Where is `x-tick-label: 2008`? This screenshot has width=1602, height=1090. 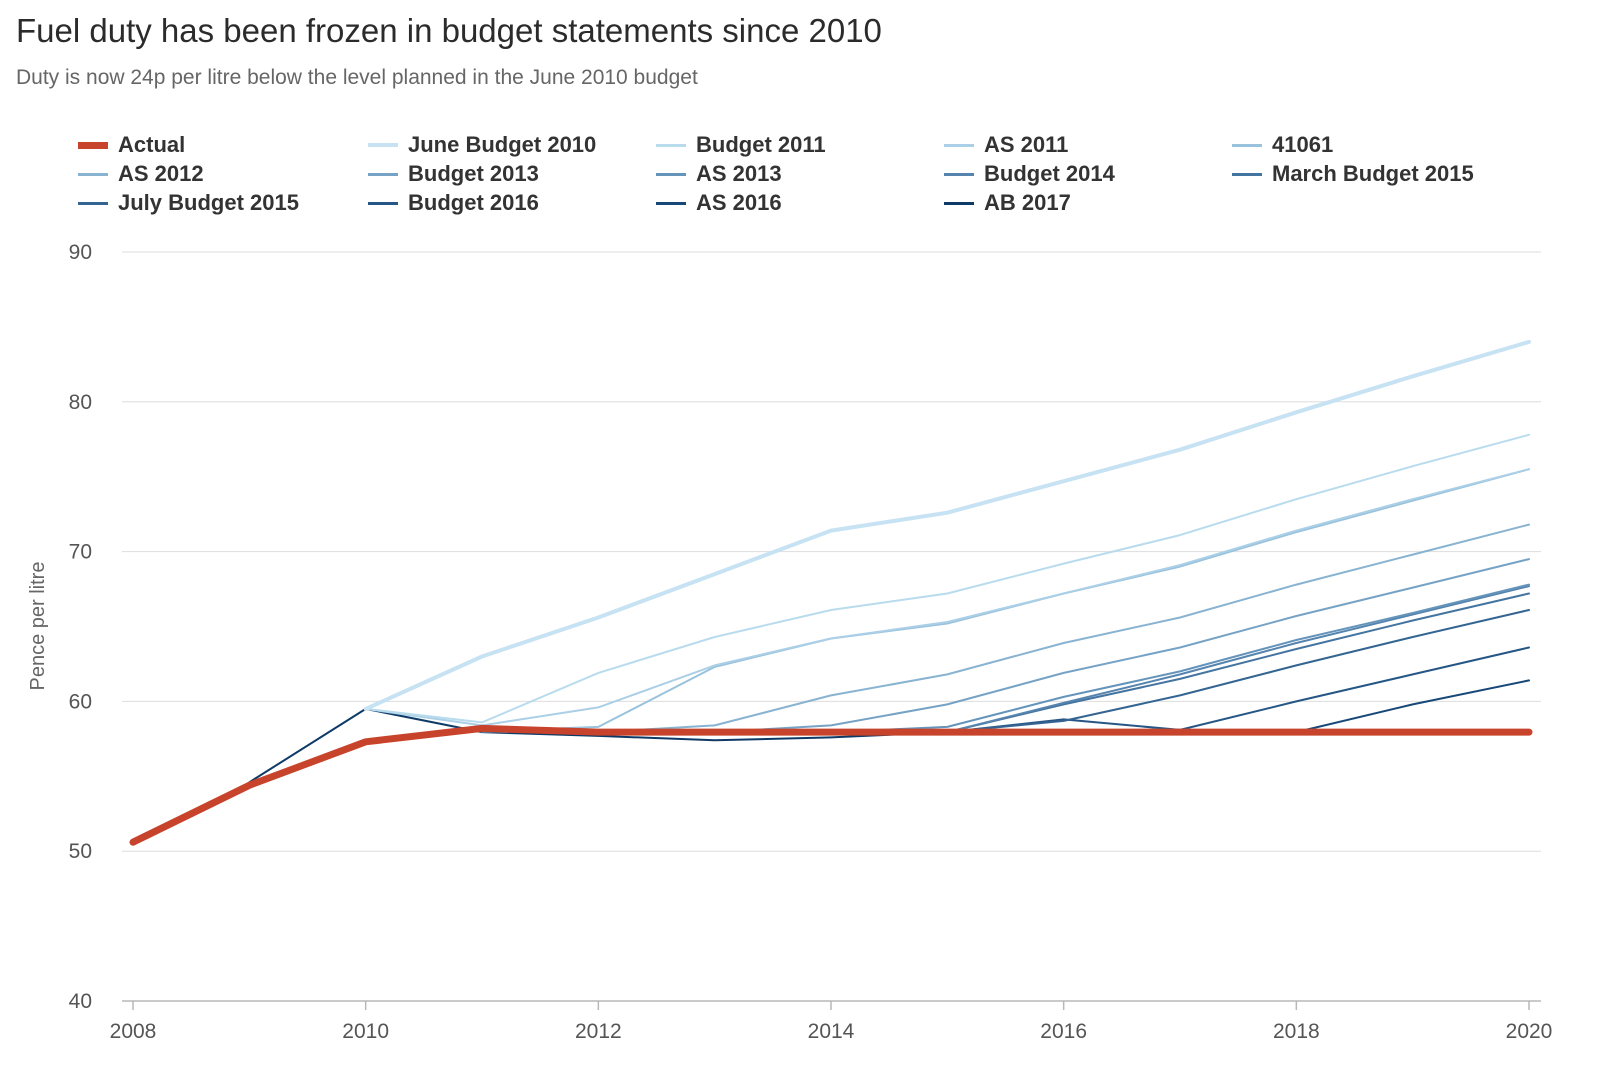 x-tick-label: 2008 is located at coordinates (133, 1031).